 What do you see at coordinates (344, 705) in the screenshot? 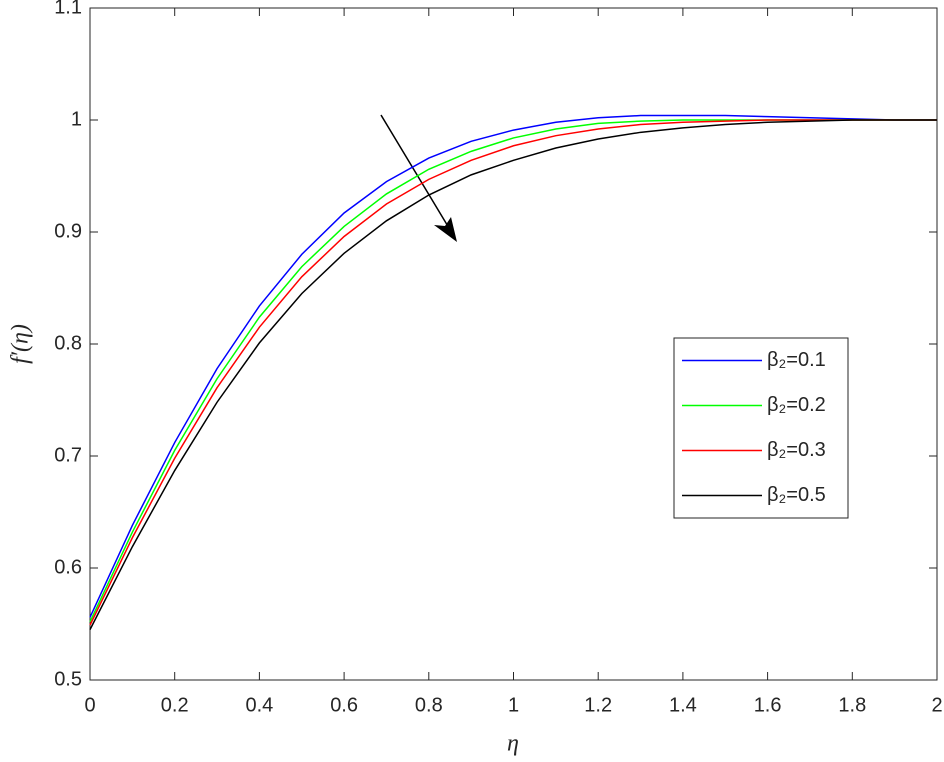
I see `x-tick-label: 0.6` at bounding box center [344, 705].